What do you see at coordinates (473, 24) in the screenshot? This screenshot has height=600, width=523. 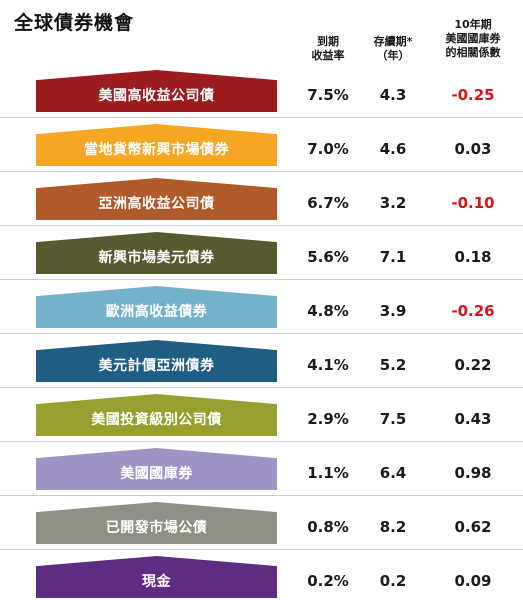 I see `header-correlation-line-1: 10年期` at bounding box center [473, 24].